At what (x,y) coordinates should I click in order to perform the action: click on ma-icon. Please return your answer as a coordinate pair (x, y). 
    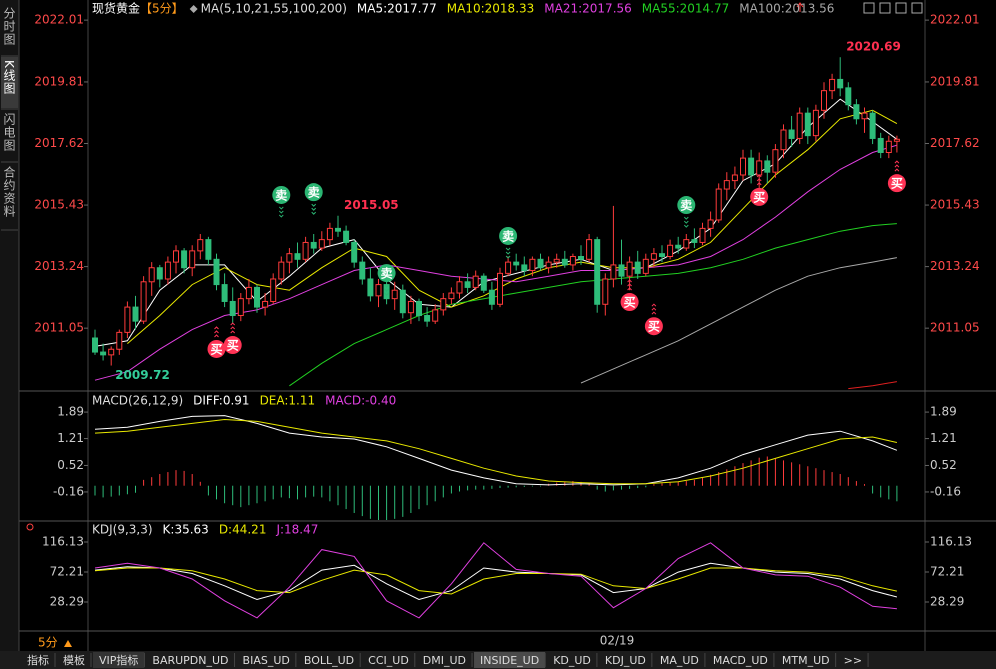
    Looking at the image, I should click on (193, 9).